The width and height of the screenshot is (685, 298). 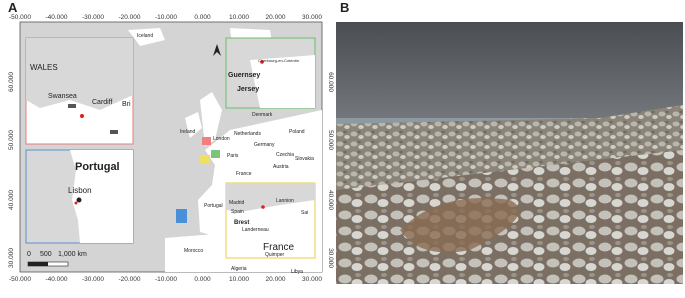 What do you see at coordinates (247, 134) in the screenshot?
I see `place-label: Netherlands` at bounding box center [247, 134].